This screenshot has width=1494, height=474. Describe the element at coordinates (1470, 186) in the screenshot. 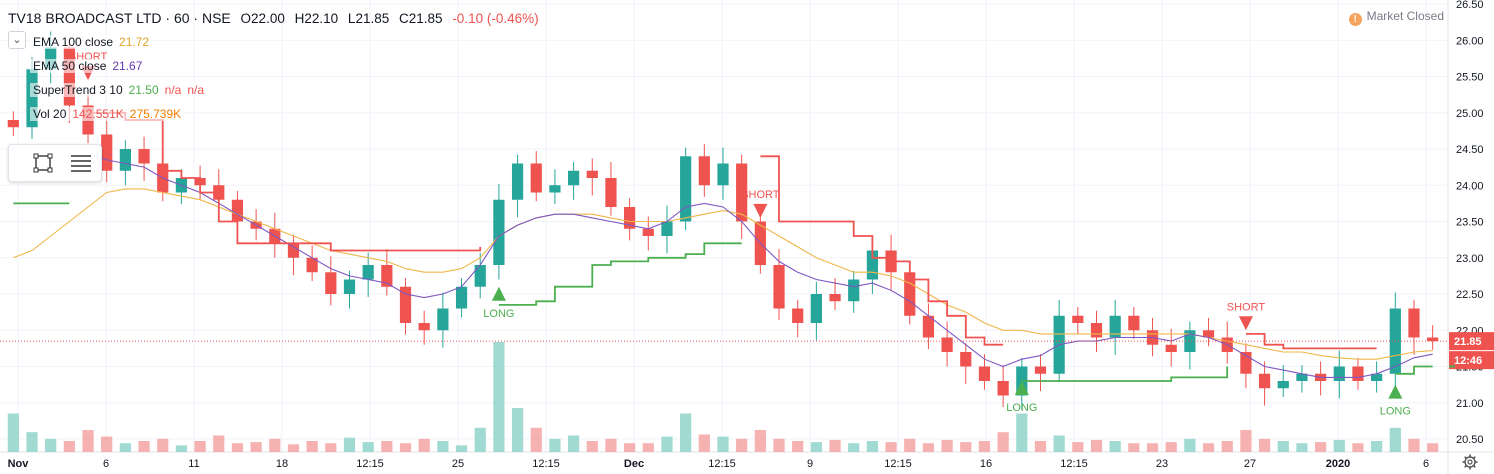

I see `price-tick-label: 24.00` at that location.